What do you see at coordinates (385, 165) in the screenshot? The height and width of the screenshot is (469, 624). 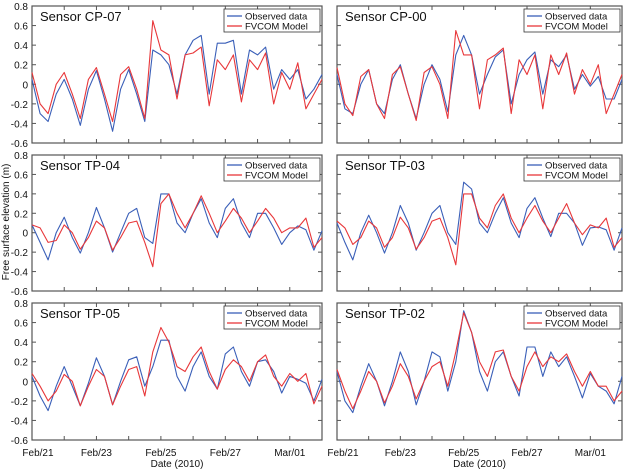 I see `panel-title: Sensor TP-03` at bounding box center [385, 165].